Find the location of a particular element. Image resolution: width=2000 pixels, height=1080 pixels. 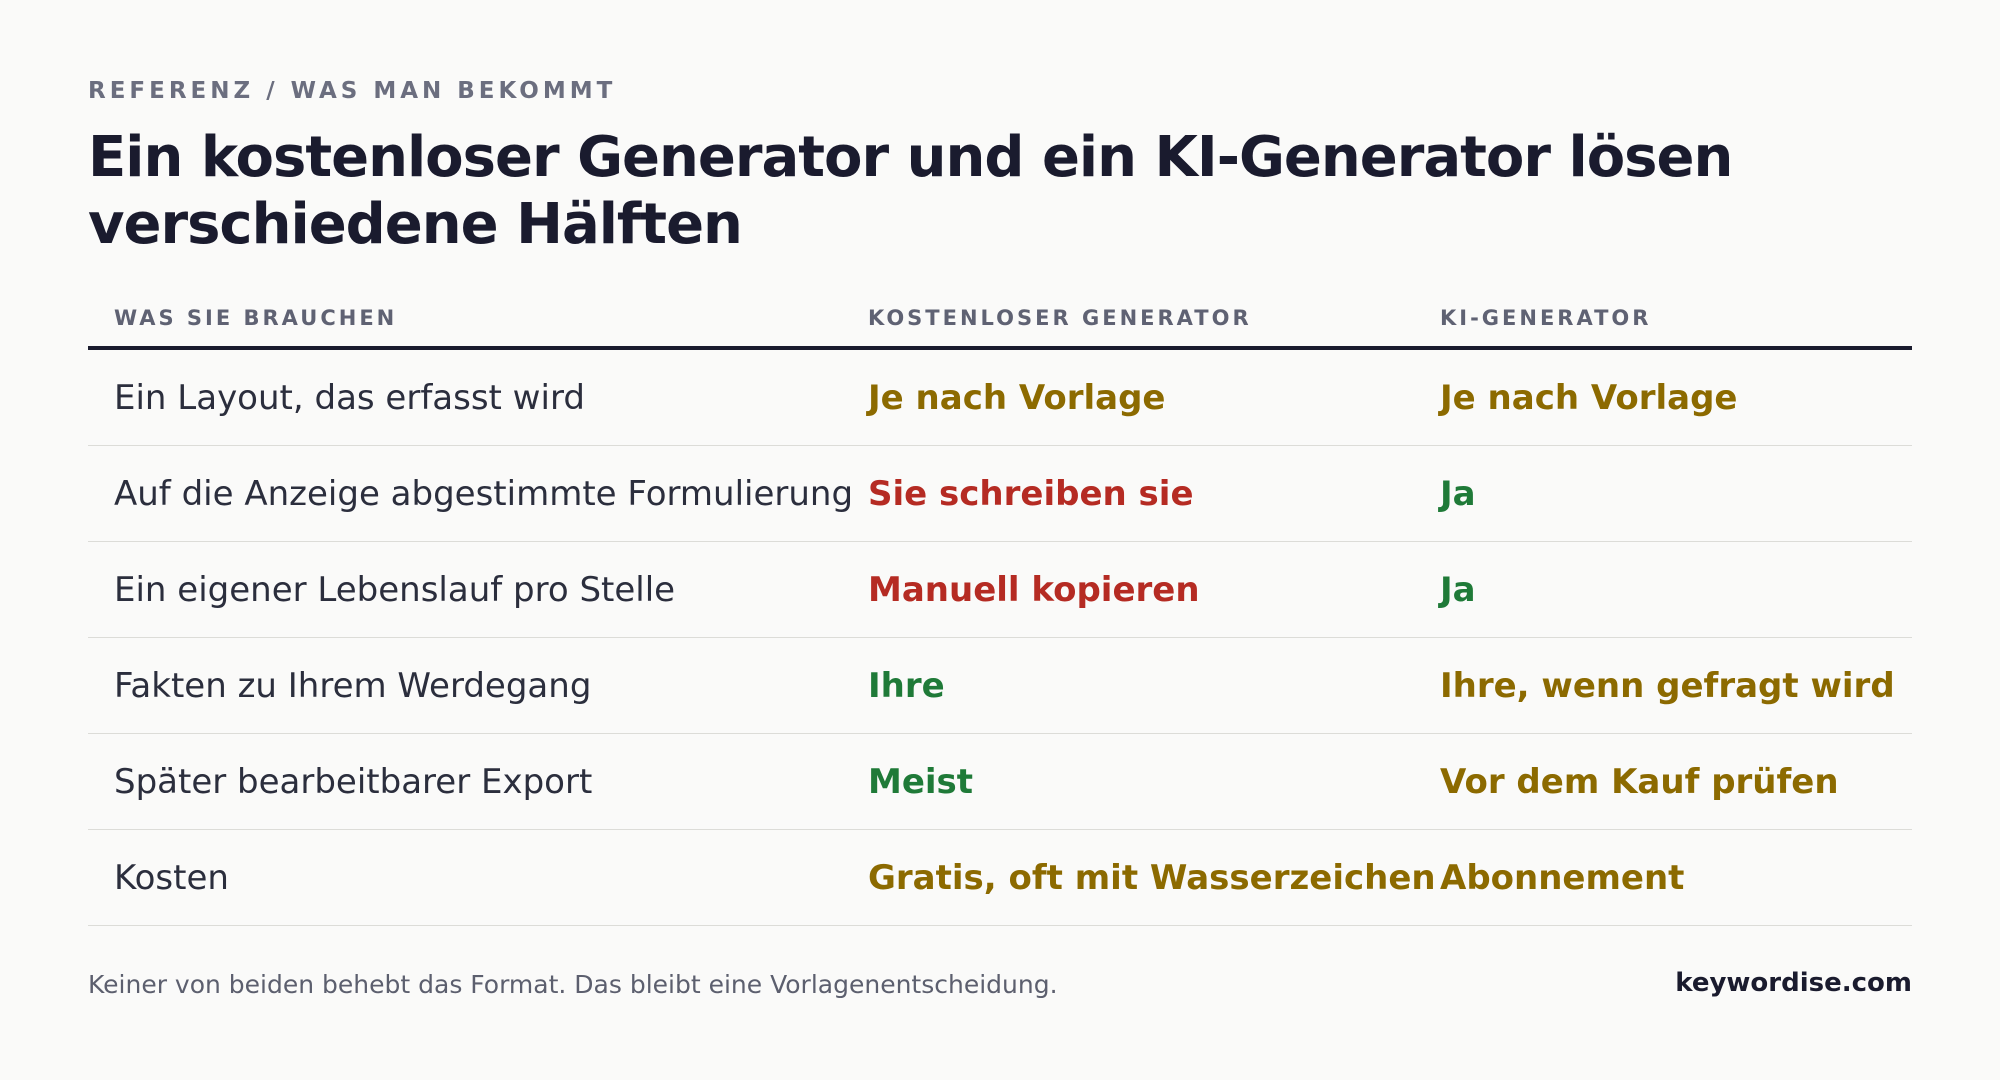

ai-generator-cell: Vor dem Kauf prüfen is located at coordinates (1639, 781).